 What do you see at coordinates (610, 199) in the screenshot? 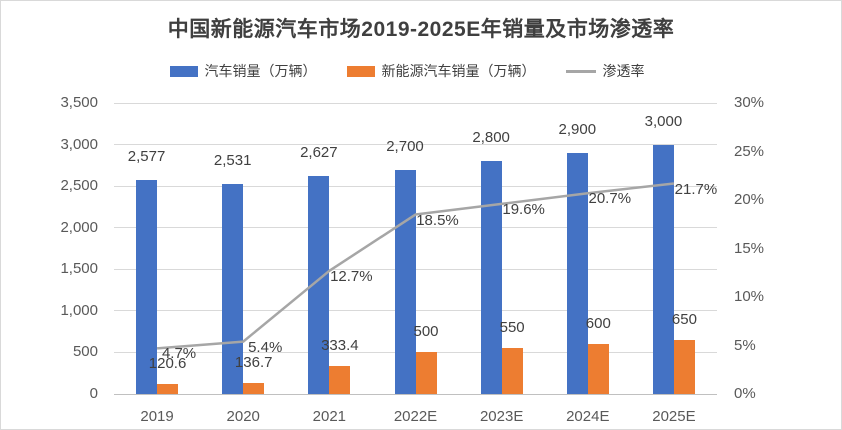
I see `penetration-value-label: 20.7%` at bounding box center [610, 199].